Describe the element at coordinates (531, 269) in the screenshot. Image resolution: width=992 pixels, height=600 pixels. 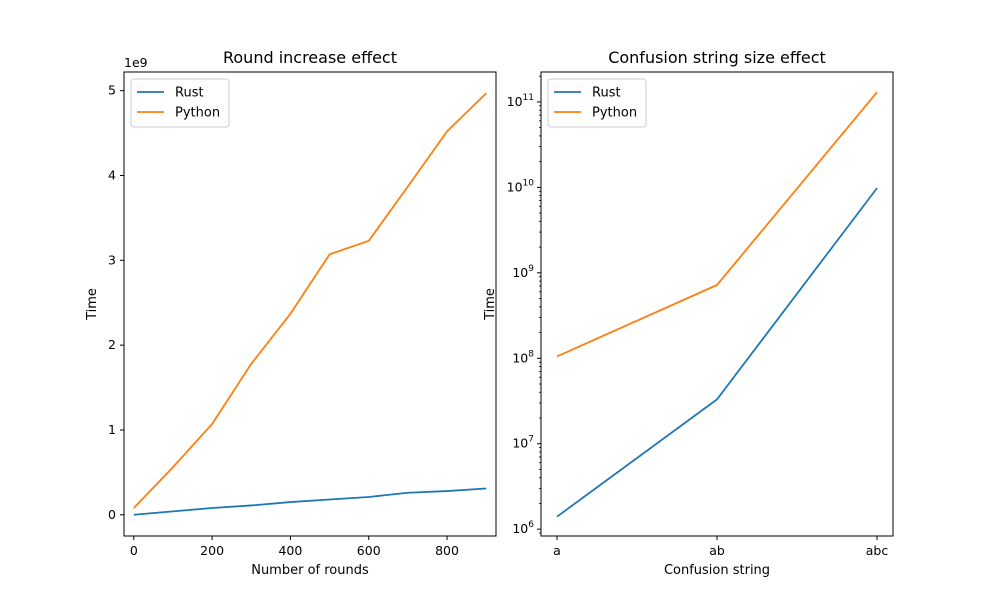
I see `y-tick-exponent: 9` at that location.